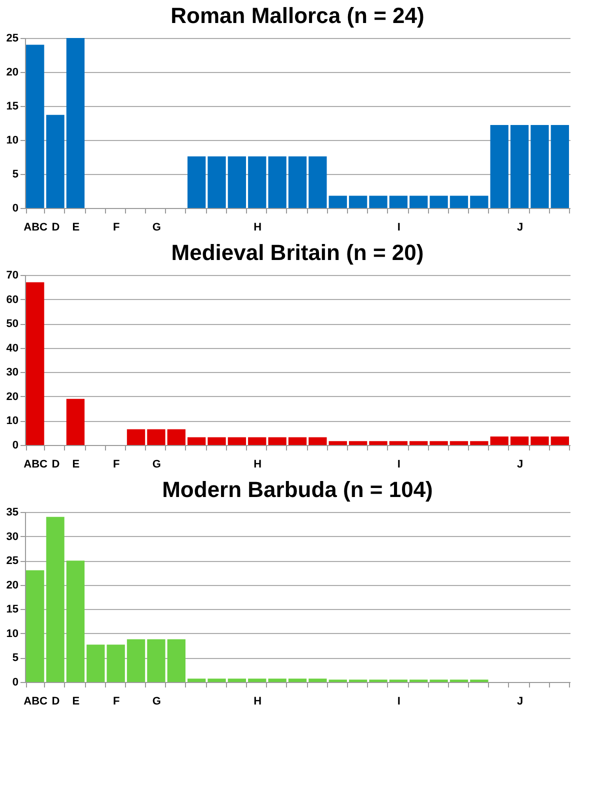 This screenshot has height=792, width=614. I want to click on y-tick-label: 35, so click(12, 512).